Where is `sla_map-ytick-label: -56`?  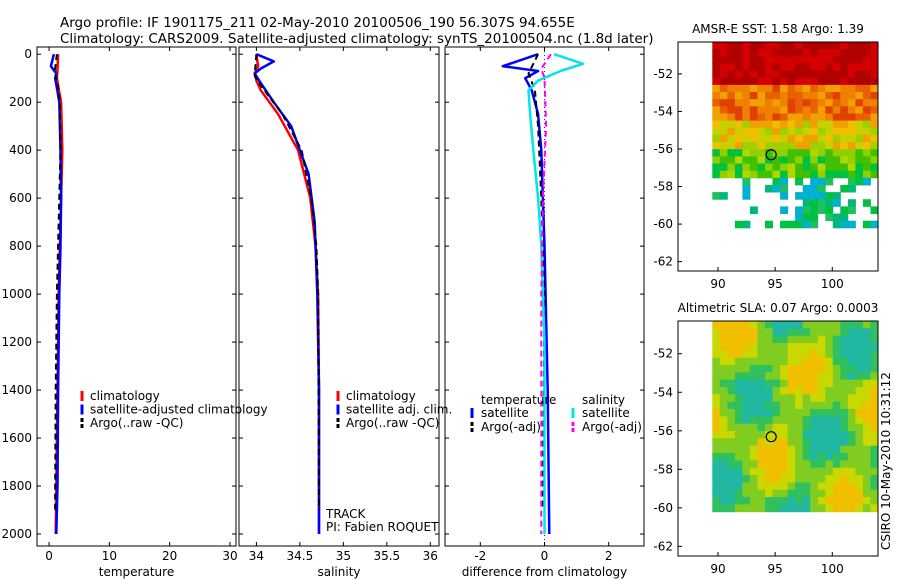 sla_map-ytick-label: -56 is located at coordinates (663, 431).